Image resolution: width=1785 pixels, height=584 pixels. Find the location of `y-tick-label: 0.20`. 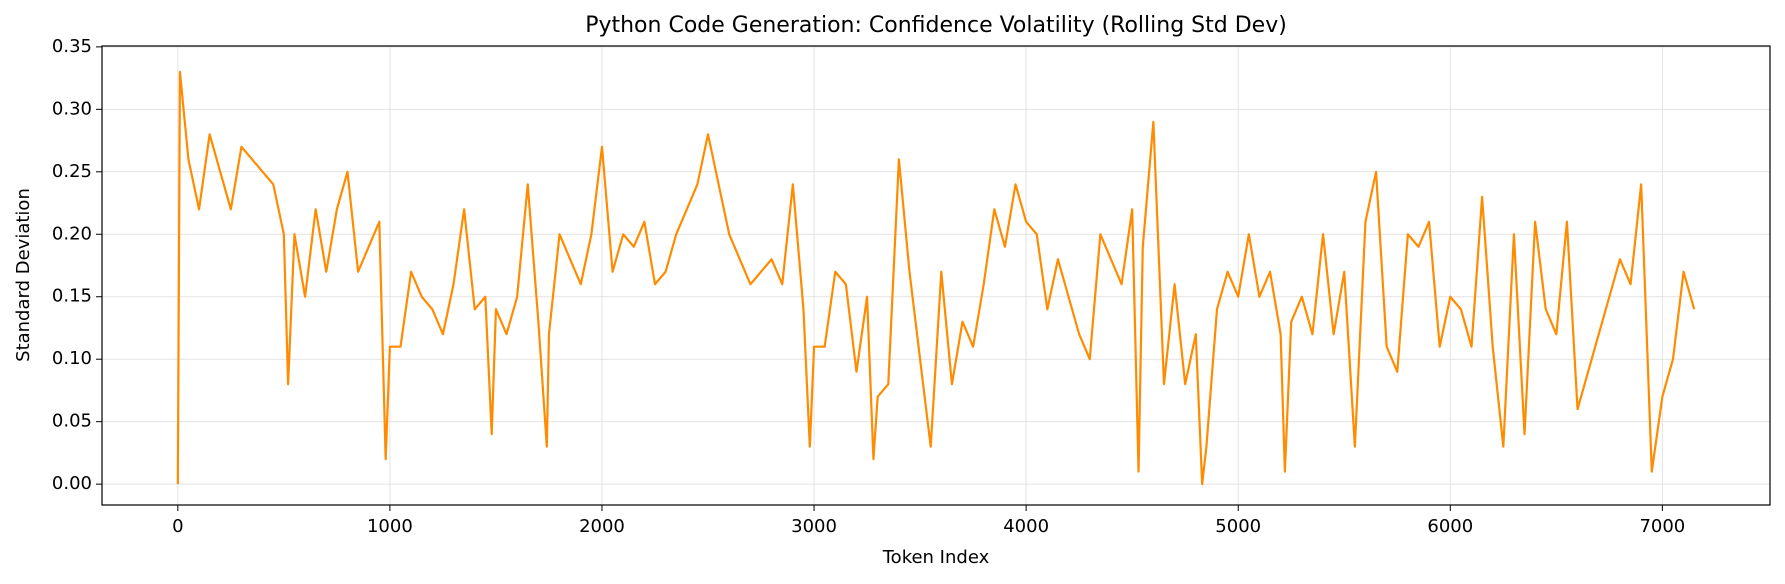

y-tick-label: 0.20 is located at coordinates (72, 233).